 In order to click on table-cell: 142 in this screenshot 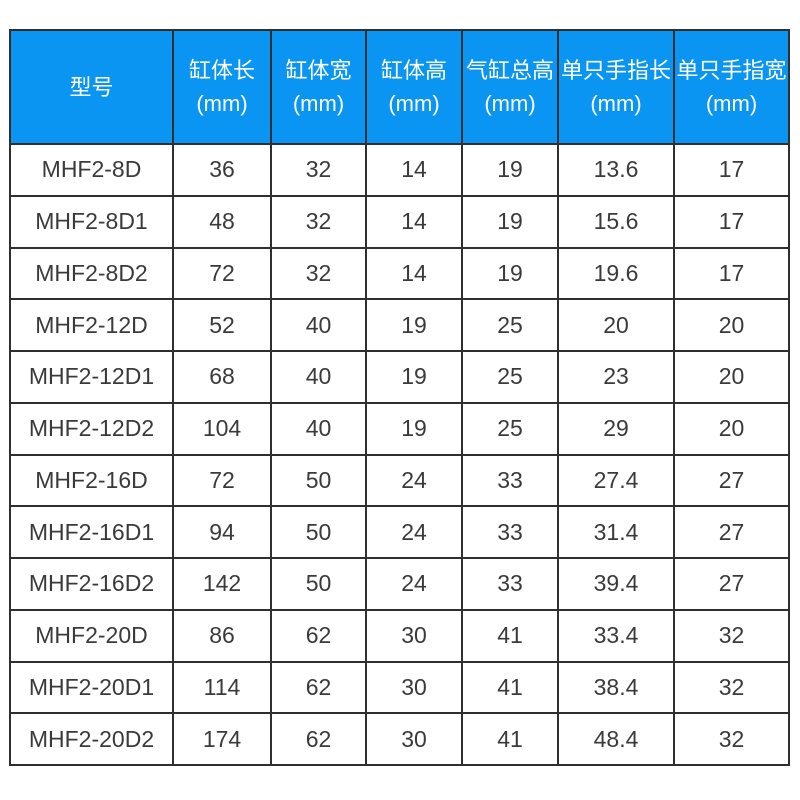, I will do `click(222, 584)`.